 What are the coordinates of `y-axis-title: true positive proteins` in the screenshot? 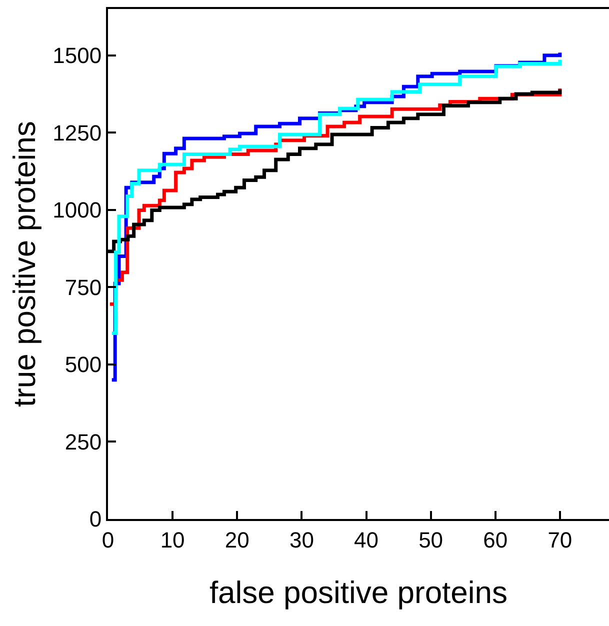 It's located at (24, 264).